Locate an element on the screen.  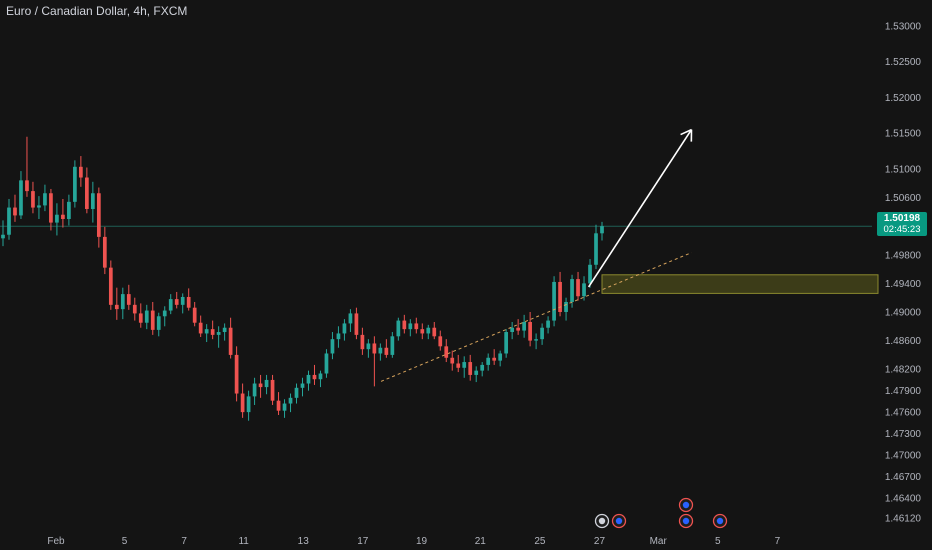
time-tick-label: Mar is located at coordinates (659, 541).